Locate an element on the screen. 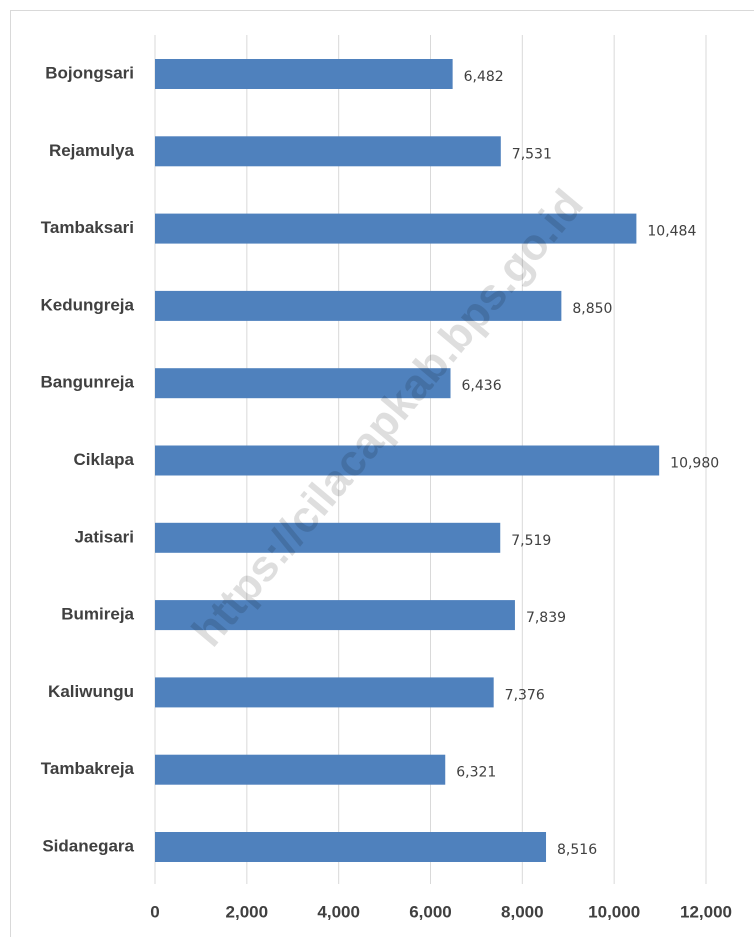  y-tick-label: Kaliwungu is located at coordinates (91, 691).